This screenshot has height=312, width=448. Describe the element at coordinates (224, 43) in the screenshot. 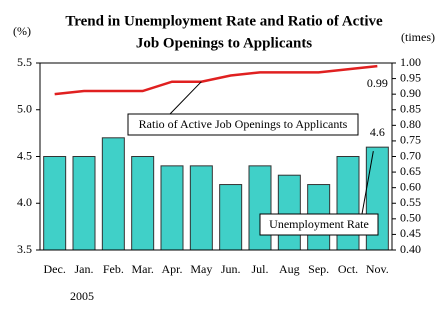

I see `chart-title: Job Openings to Applicants` at that location.